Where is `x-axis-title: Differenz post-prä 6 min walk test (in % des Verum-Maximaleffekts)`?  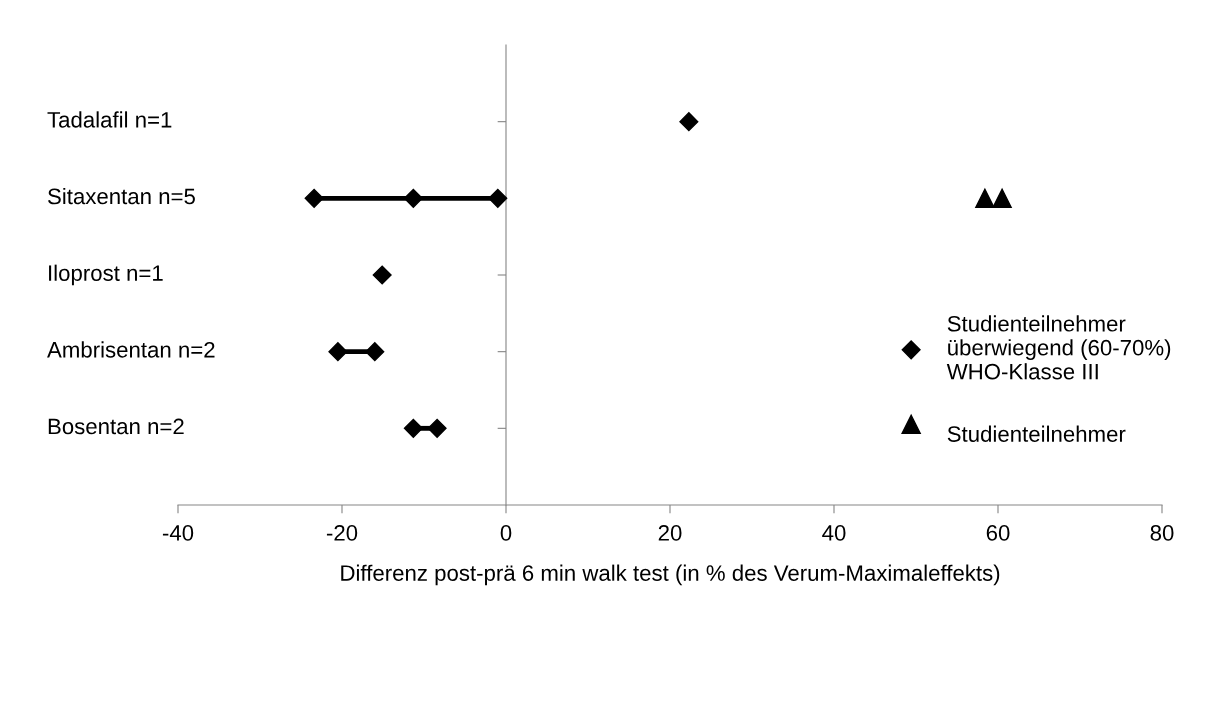
x-axis-title: Differenz post-prä 6 min walk test (in % des Verum-Maximaleffekts) is located at coordinates (670, 575).